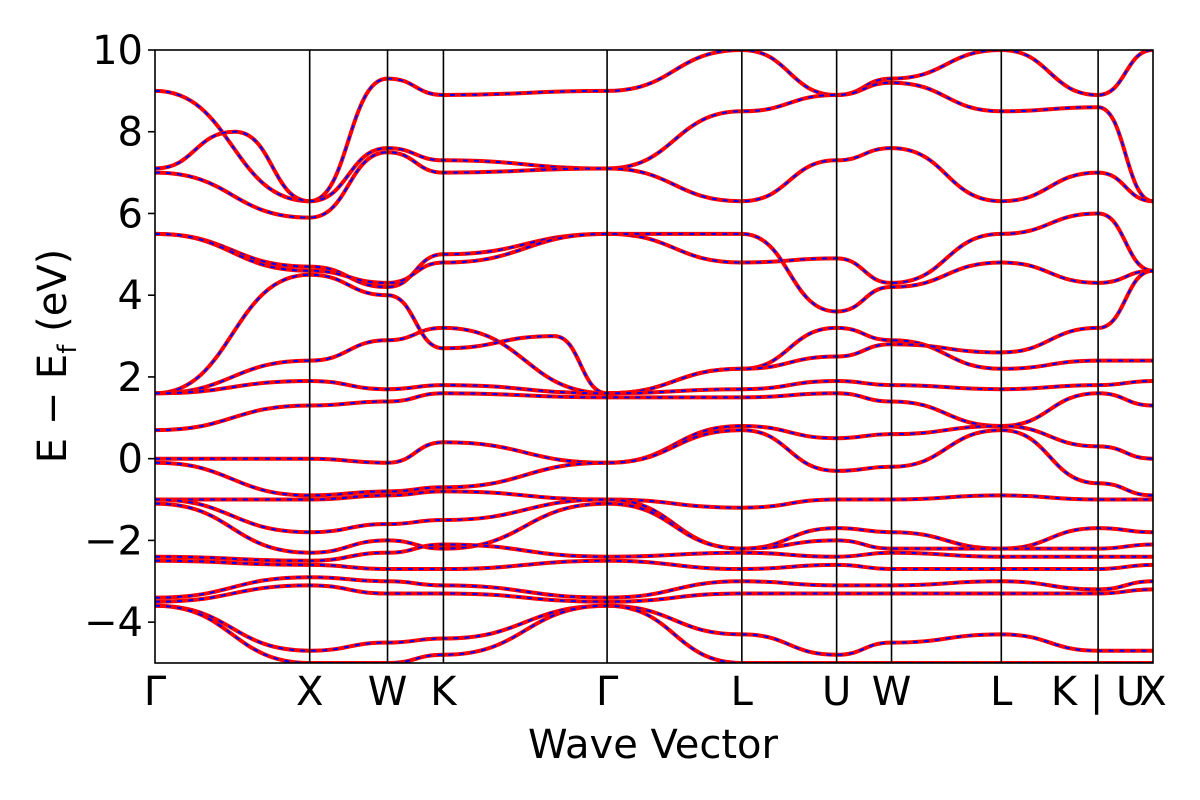 The image size is (1200, 800). Describe the element at coordinates (53, 297) in the screenshot. I see `y-axis-title-unit: (eV)` at that location.